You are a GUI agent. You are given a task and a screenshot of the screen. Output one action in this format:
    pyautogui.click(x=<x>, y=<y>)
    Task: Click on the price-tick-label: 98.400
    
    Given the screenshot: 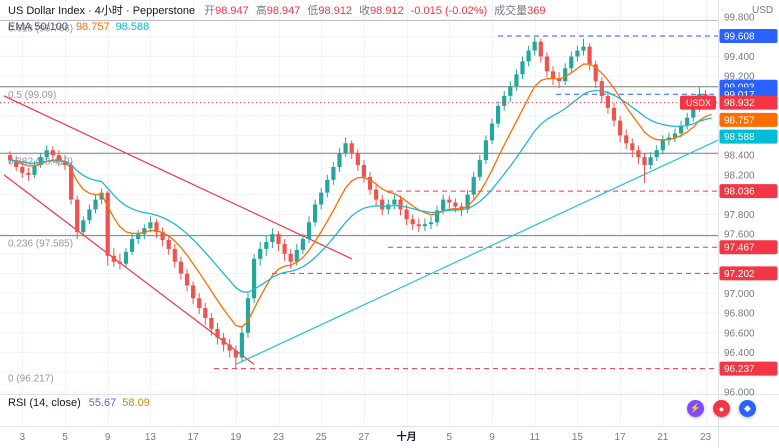 What is the action you would take?
    pyautogui.click(x=739, y=156)
    